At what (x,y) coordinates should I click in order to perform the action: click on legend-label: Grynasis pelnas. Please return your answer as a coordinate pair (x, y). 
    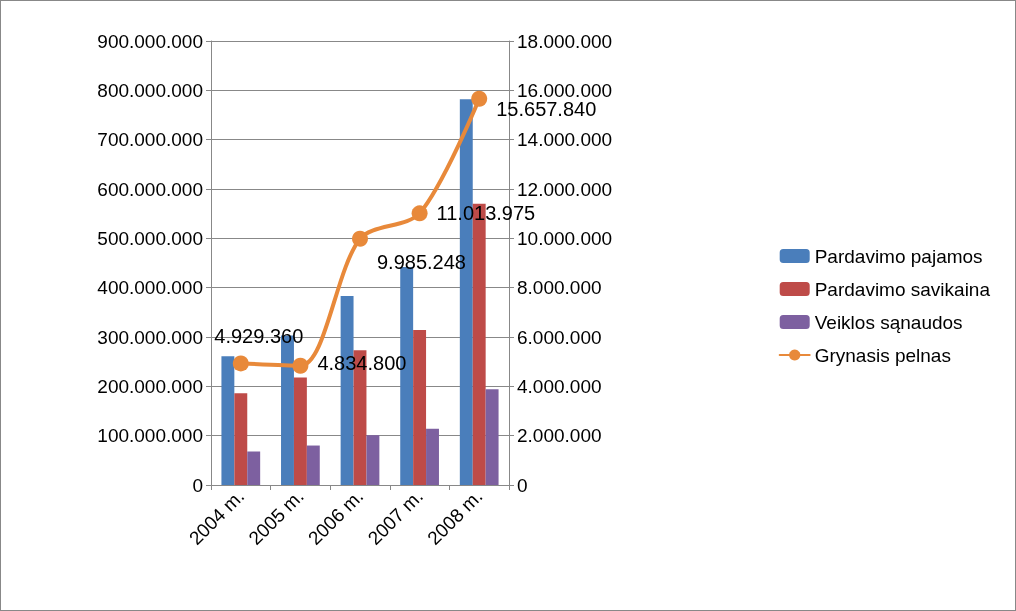
    Looking at the image, I should click on (882, 355).